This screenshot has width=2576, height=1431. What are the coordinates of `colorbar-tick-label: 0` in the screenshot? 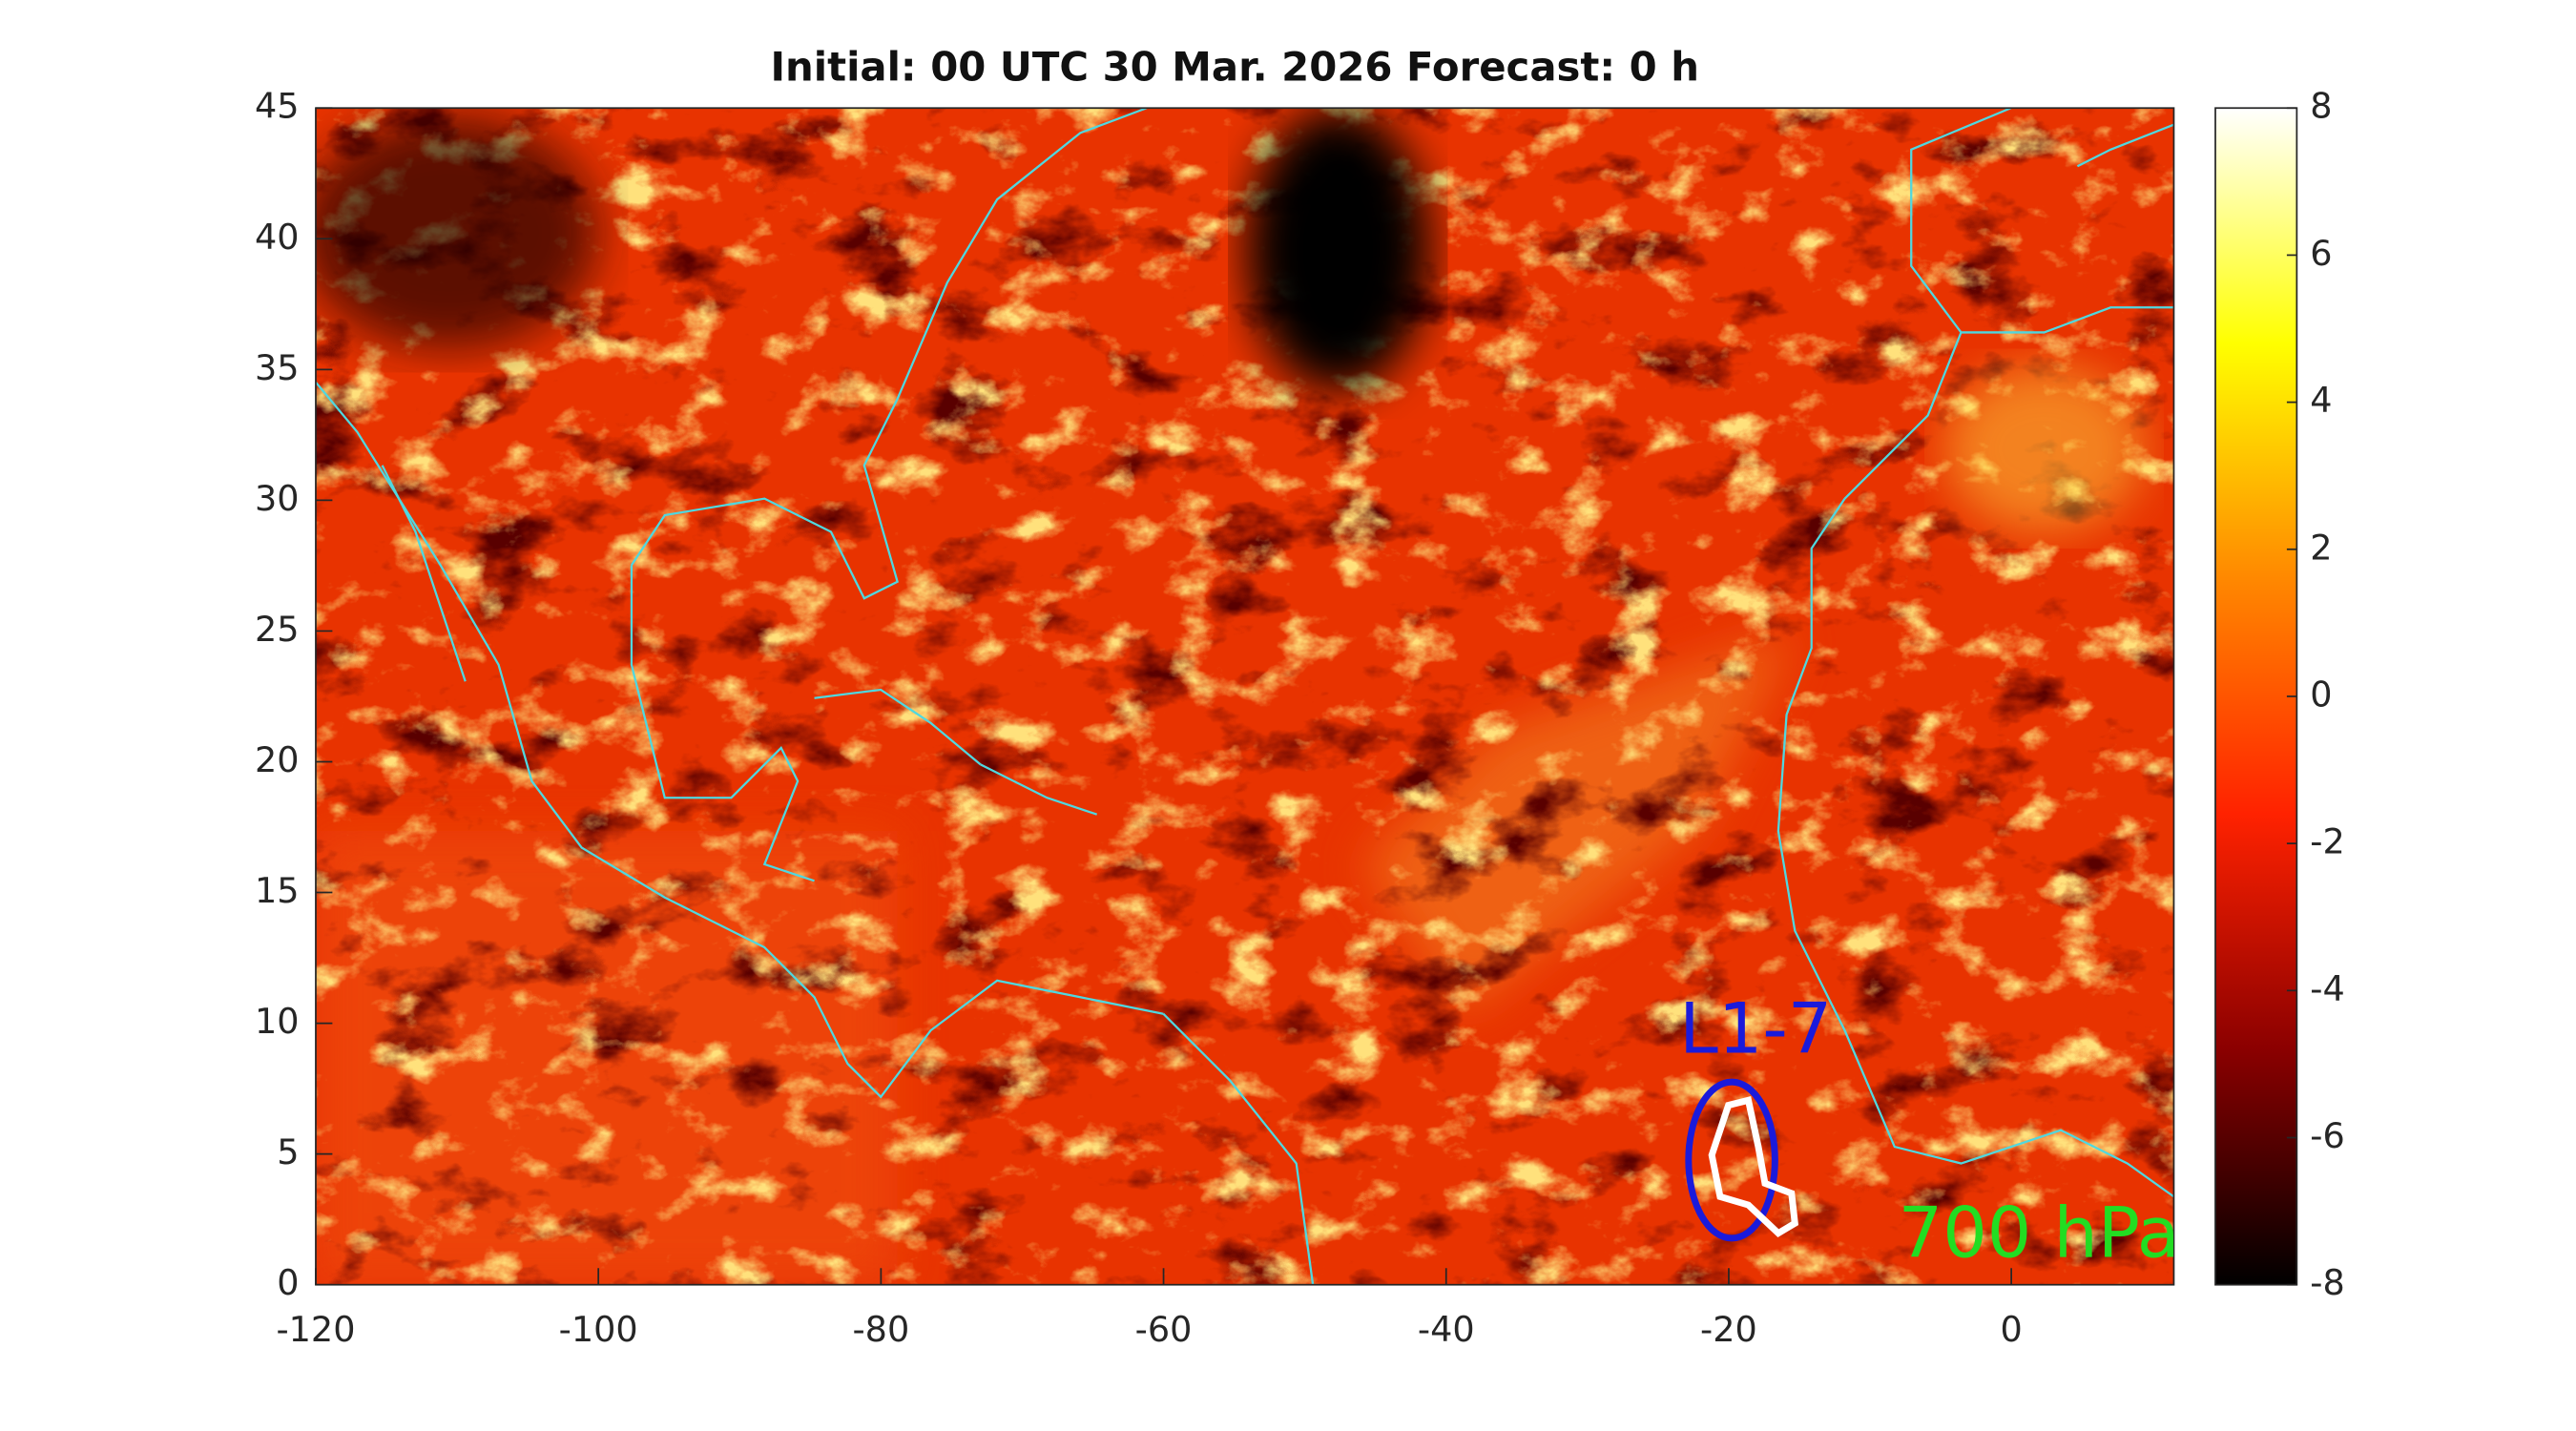 It's located at (2321, 694).